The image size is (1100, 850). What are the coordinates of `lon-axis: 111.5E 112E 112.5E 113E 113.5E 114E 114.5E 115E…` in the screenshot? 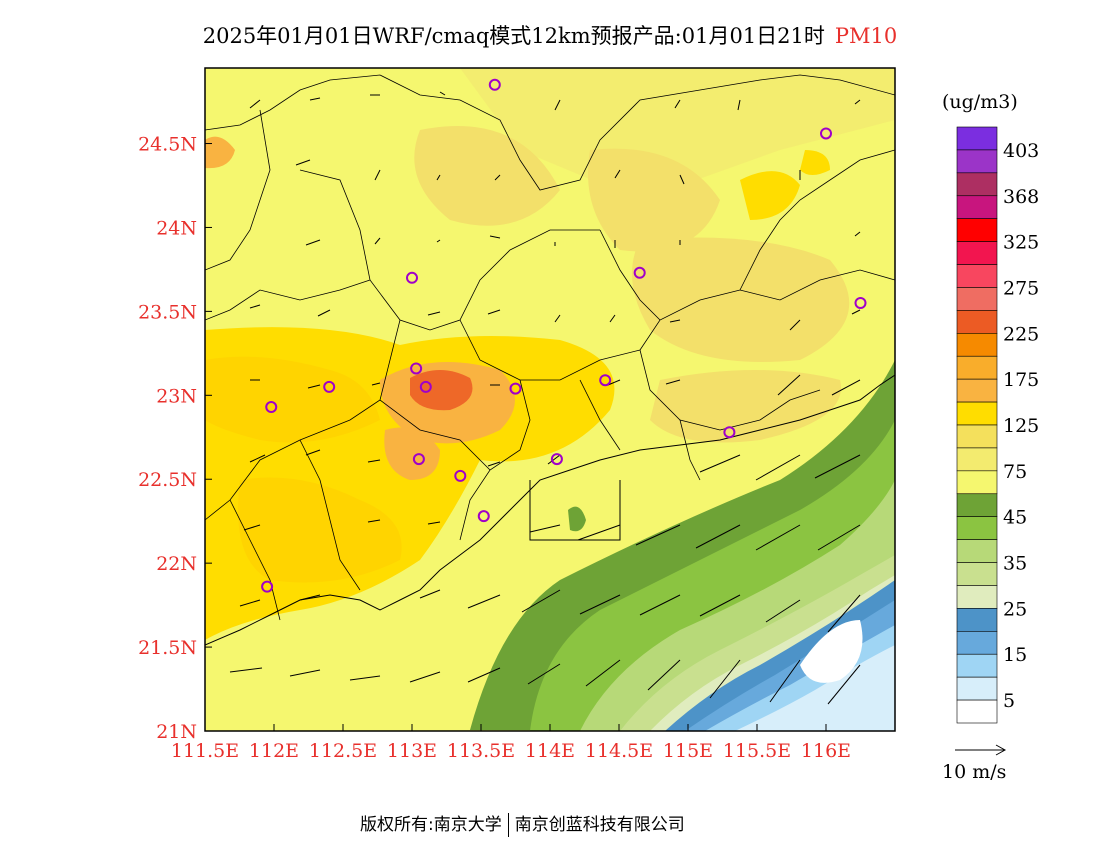 It's located at (511, 743).